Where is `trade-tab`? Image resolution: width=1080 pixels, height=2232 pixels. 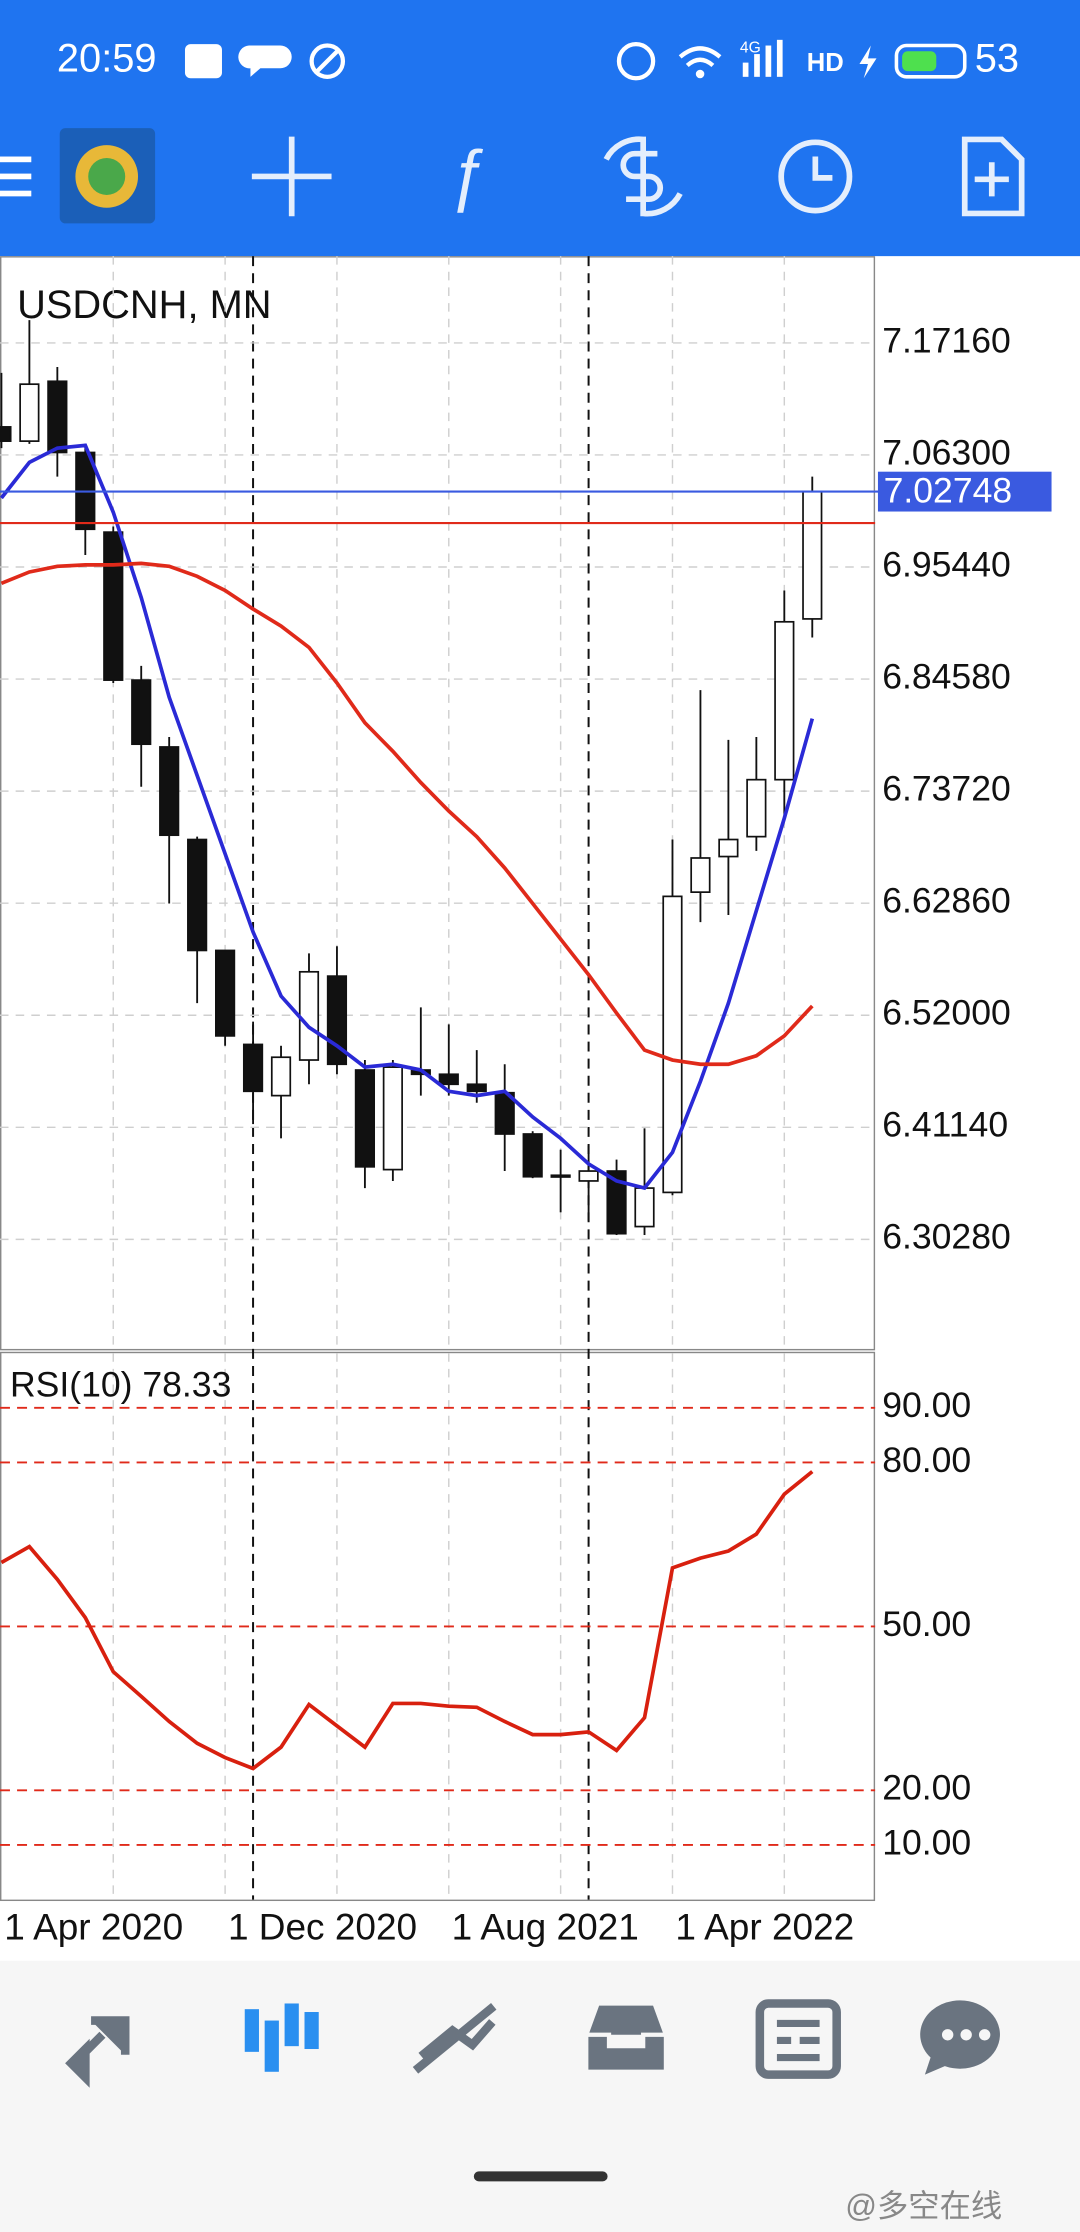
trade-tab is located at coordinates (454, 2038).